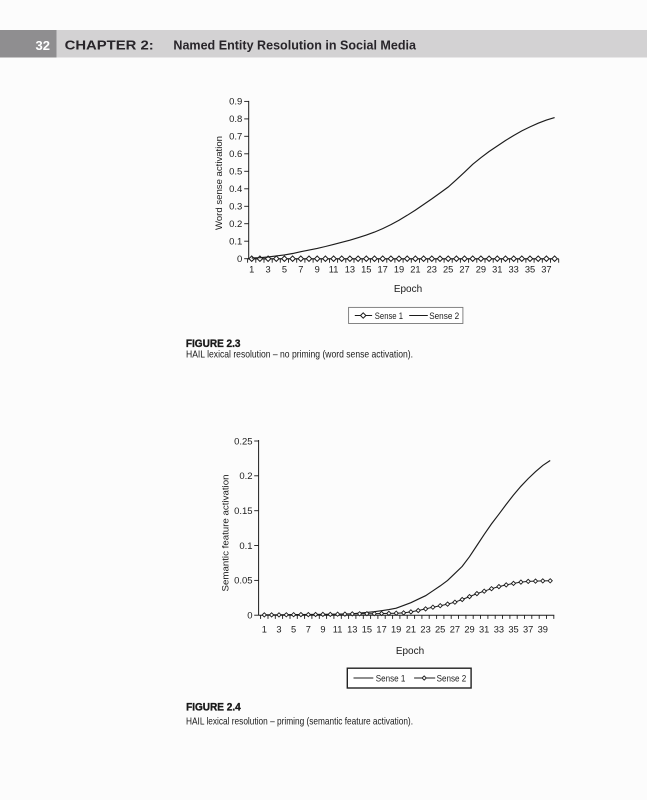  What do you see at coordinates (295, 45) in the screenshot?
I see `svg-text:Named Entity Resolution in Soc: Named Entity Resolution in Social Media` at bounding box center [295, 45].